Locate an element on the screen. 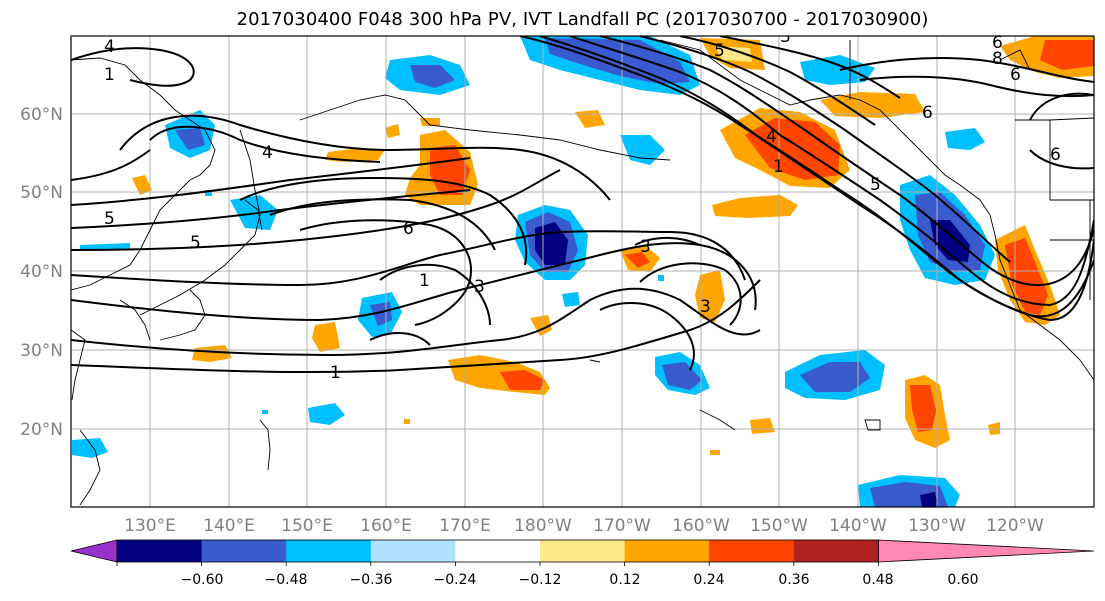 The height and width of the screenshot is (601, 1105). colorbar-tick-label: −0.24 is located at coordinates (455, 580).